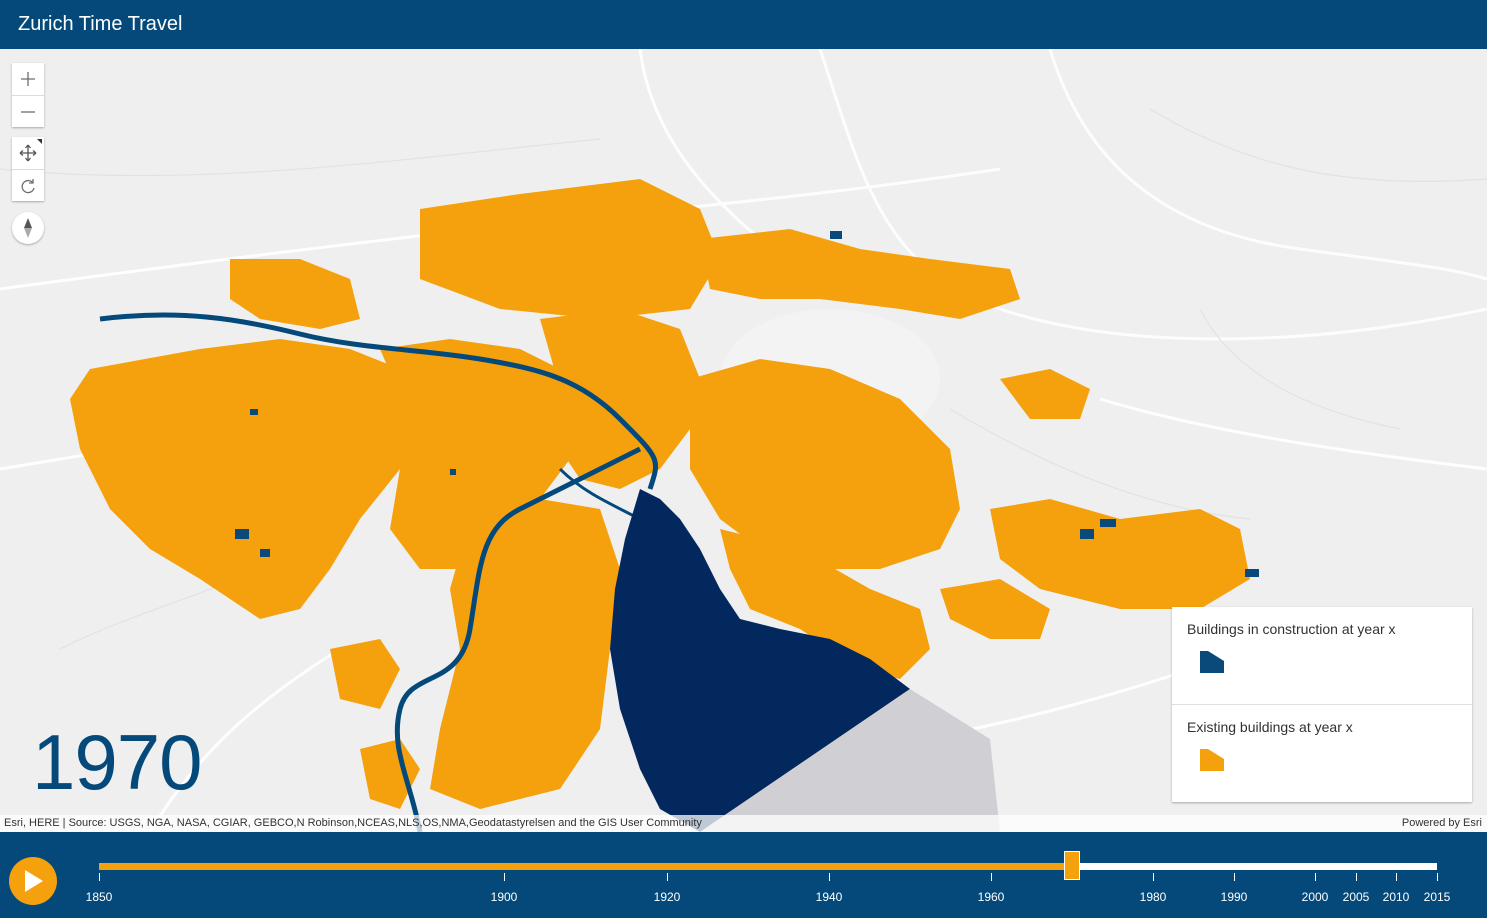 The width and height of the screenshot is (1487, 918). I want to click on rotate-button, so click(28, 185).